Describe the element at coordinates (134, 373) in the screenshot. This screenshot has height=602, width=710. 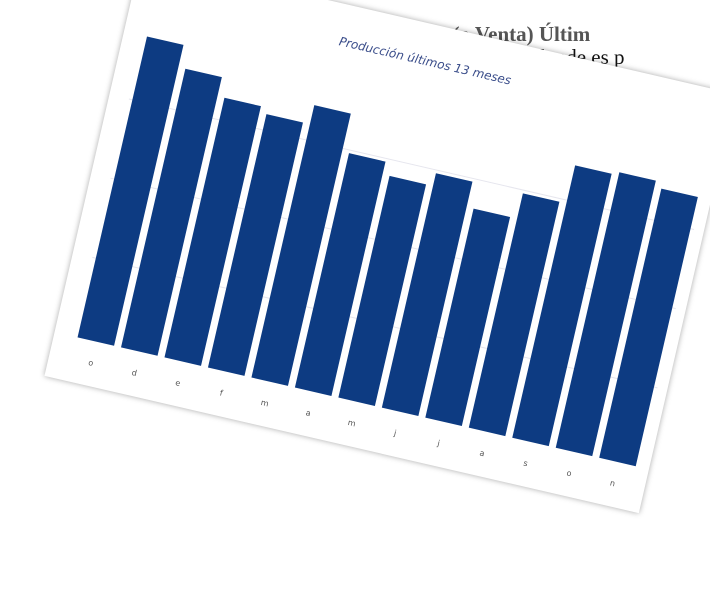
I see `x-tick-label: d` at that location.